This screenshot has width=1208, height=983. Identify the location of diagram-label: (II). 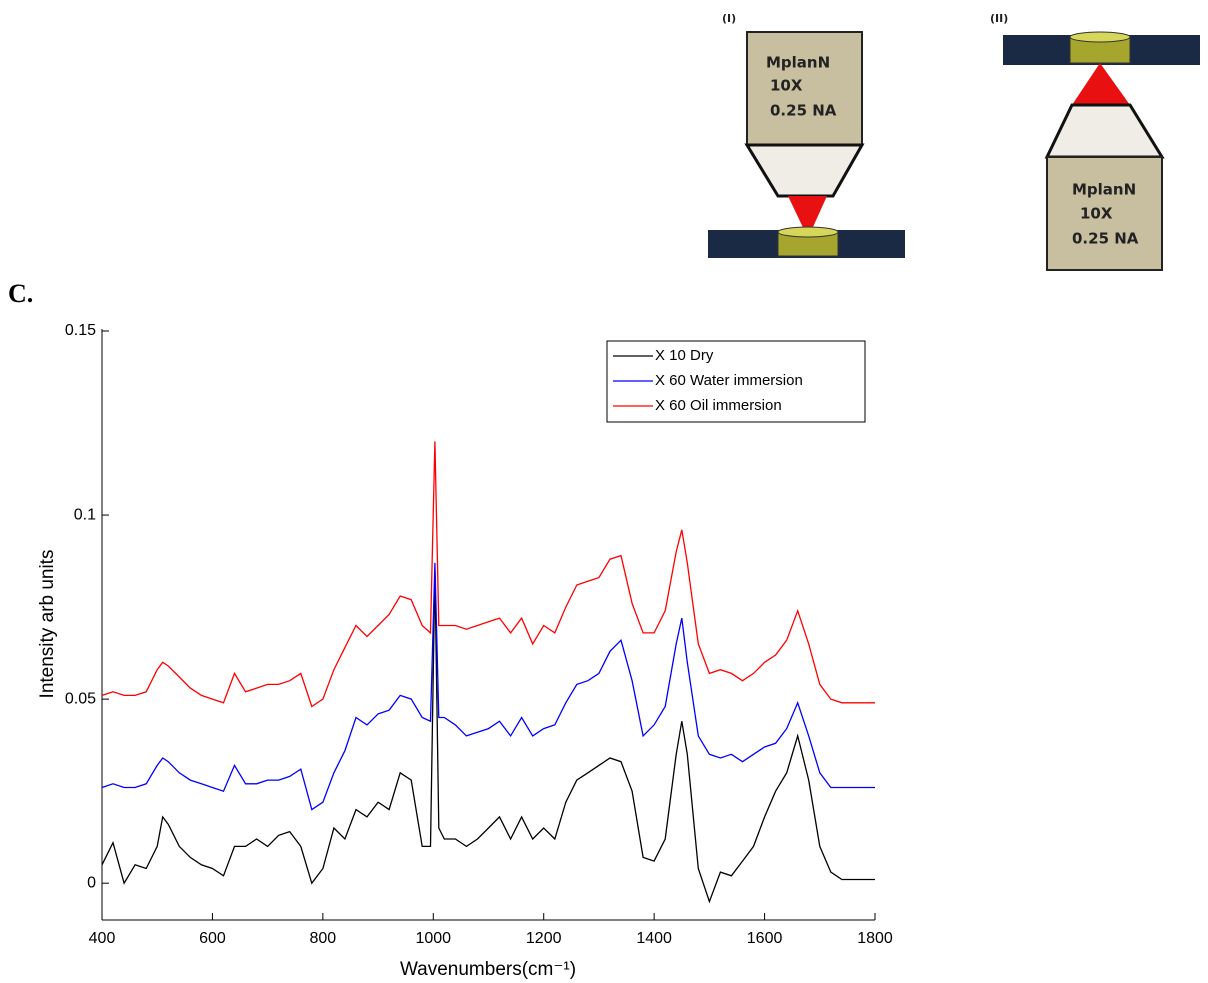
(999, 18).